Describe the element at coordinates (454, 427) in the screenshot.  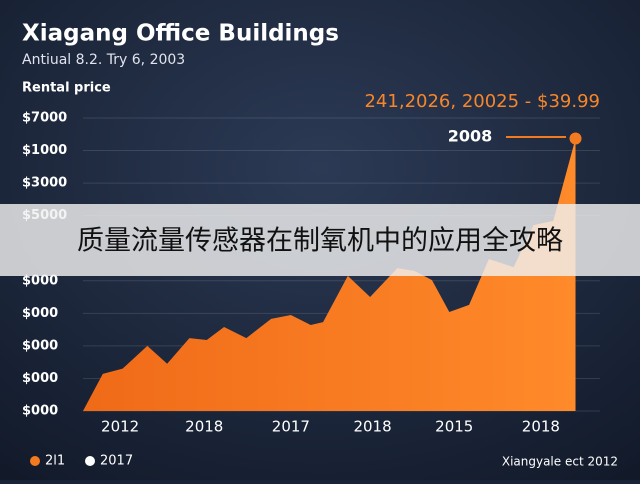
I see `x-tick-label: 2015` at that location.